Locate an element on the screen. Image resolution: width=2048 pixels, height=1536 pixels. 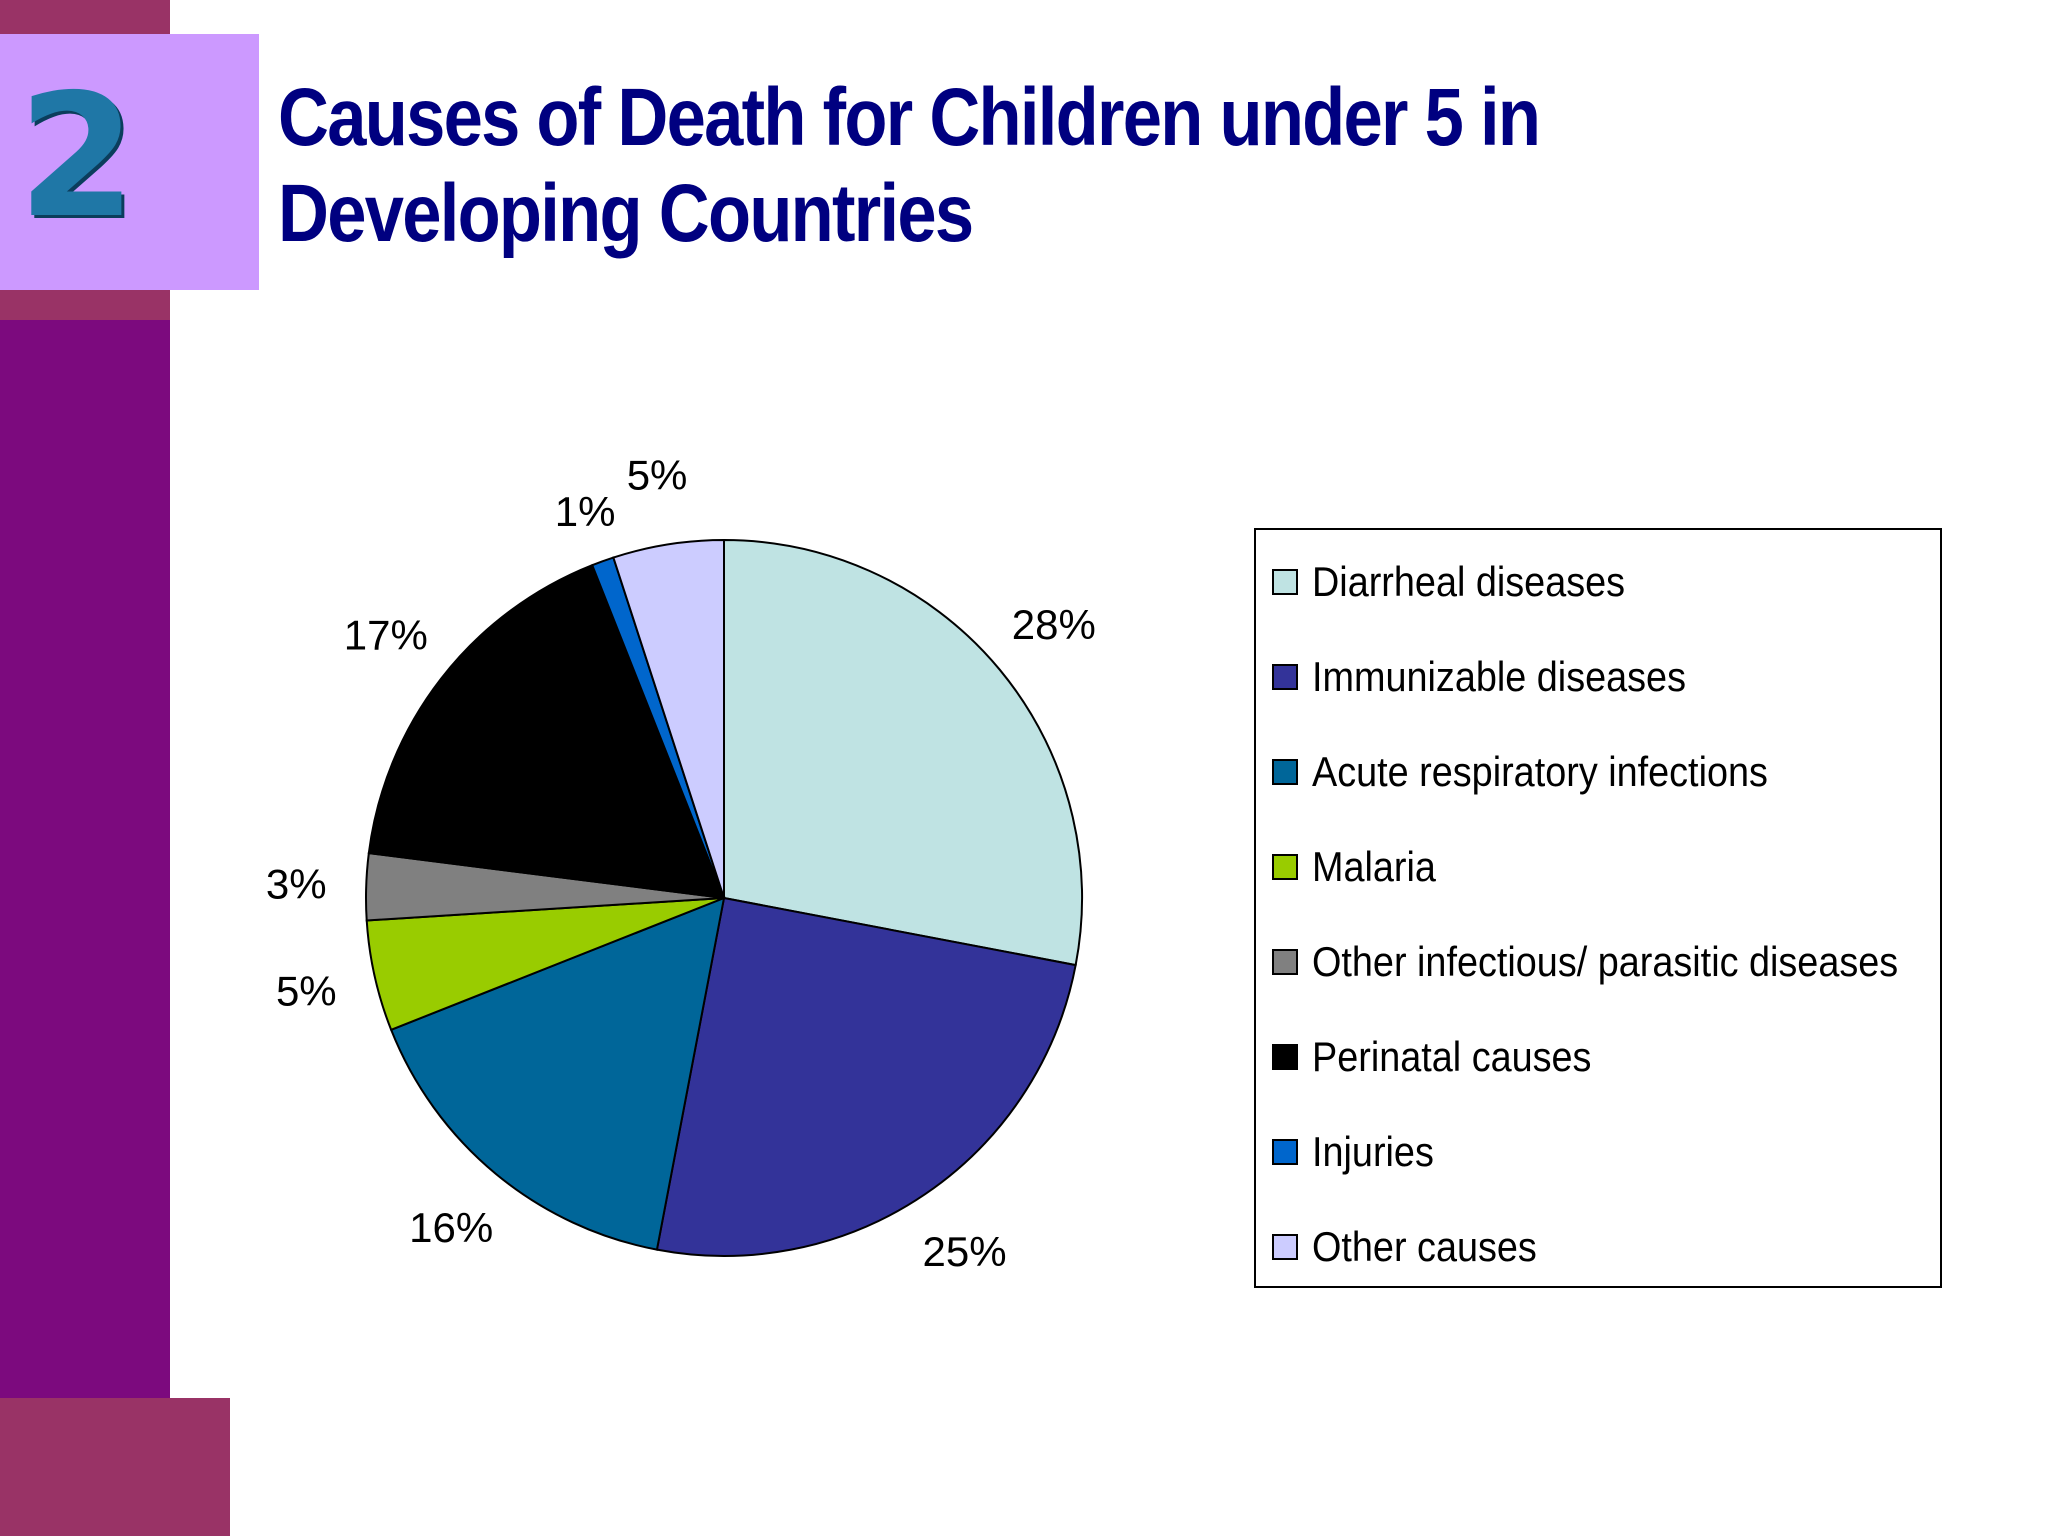
data-label-4: 3% is located at coordinates (296, 884).